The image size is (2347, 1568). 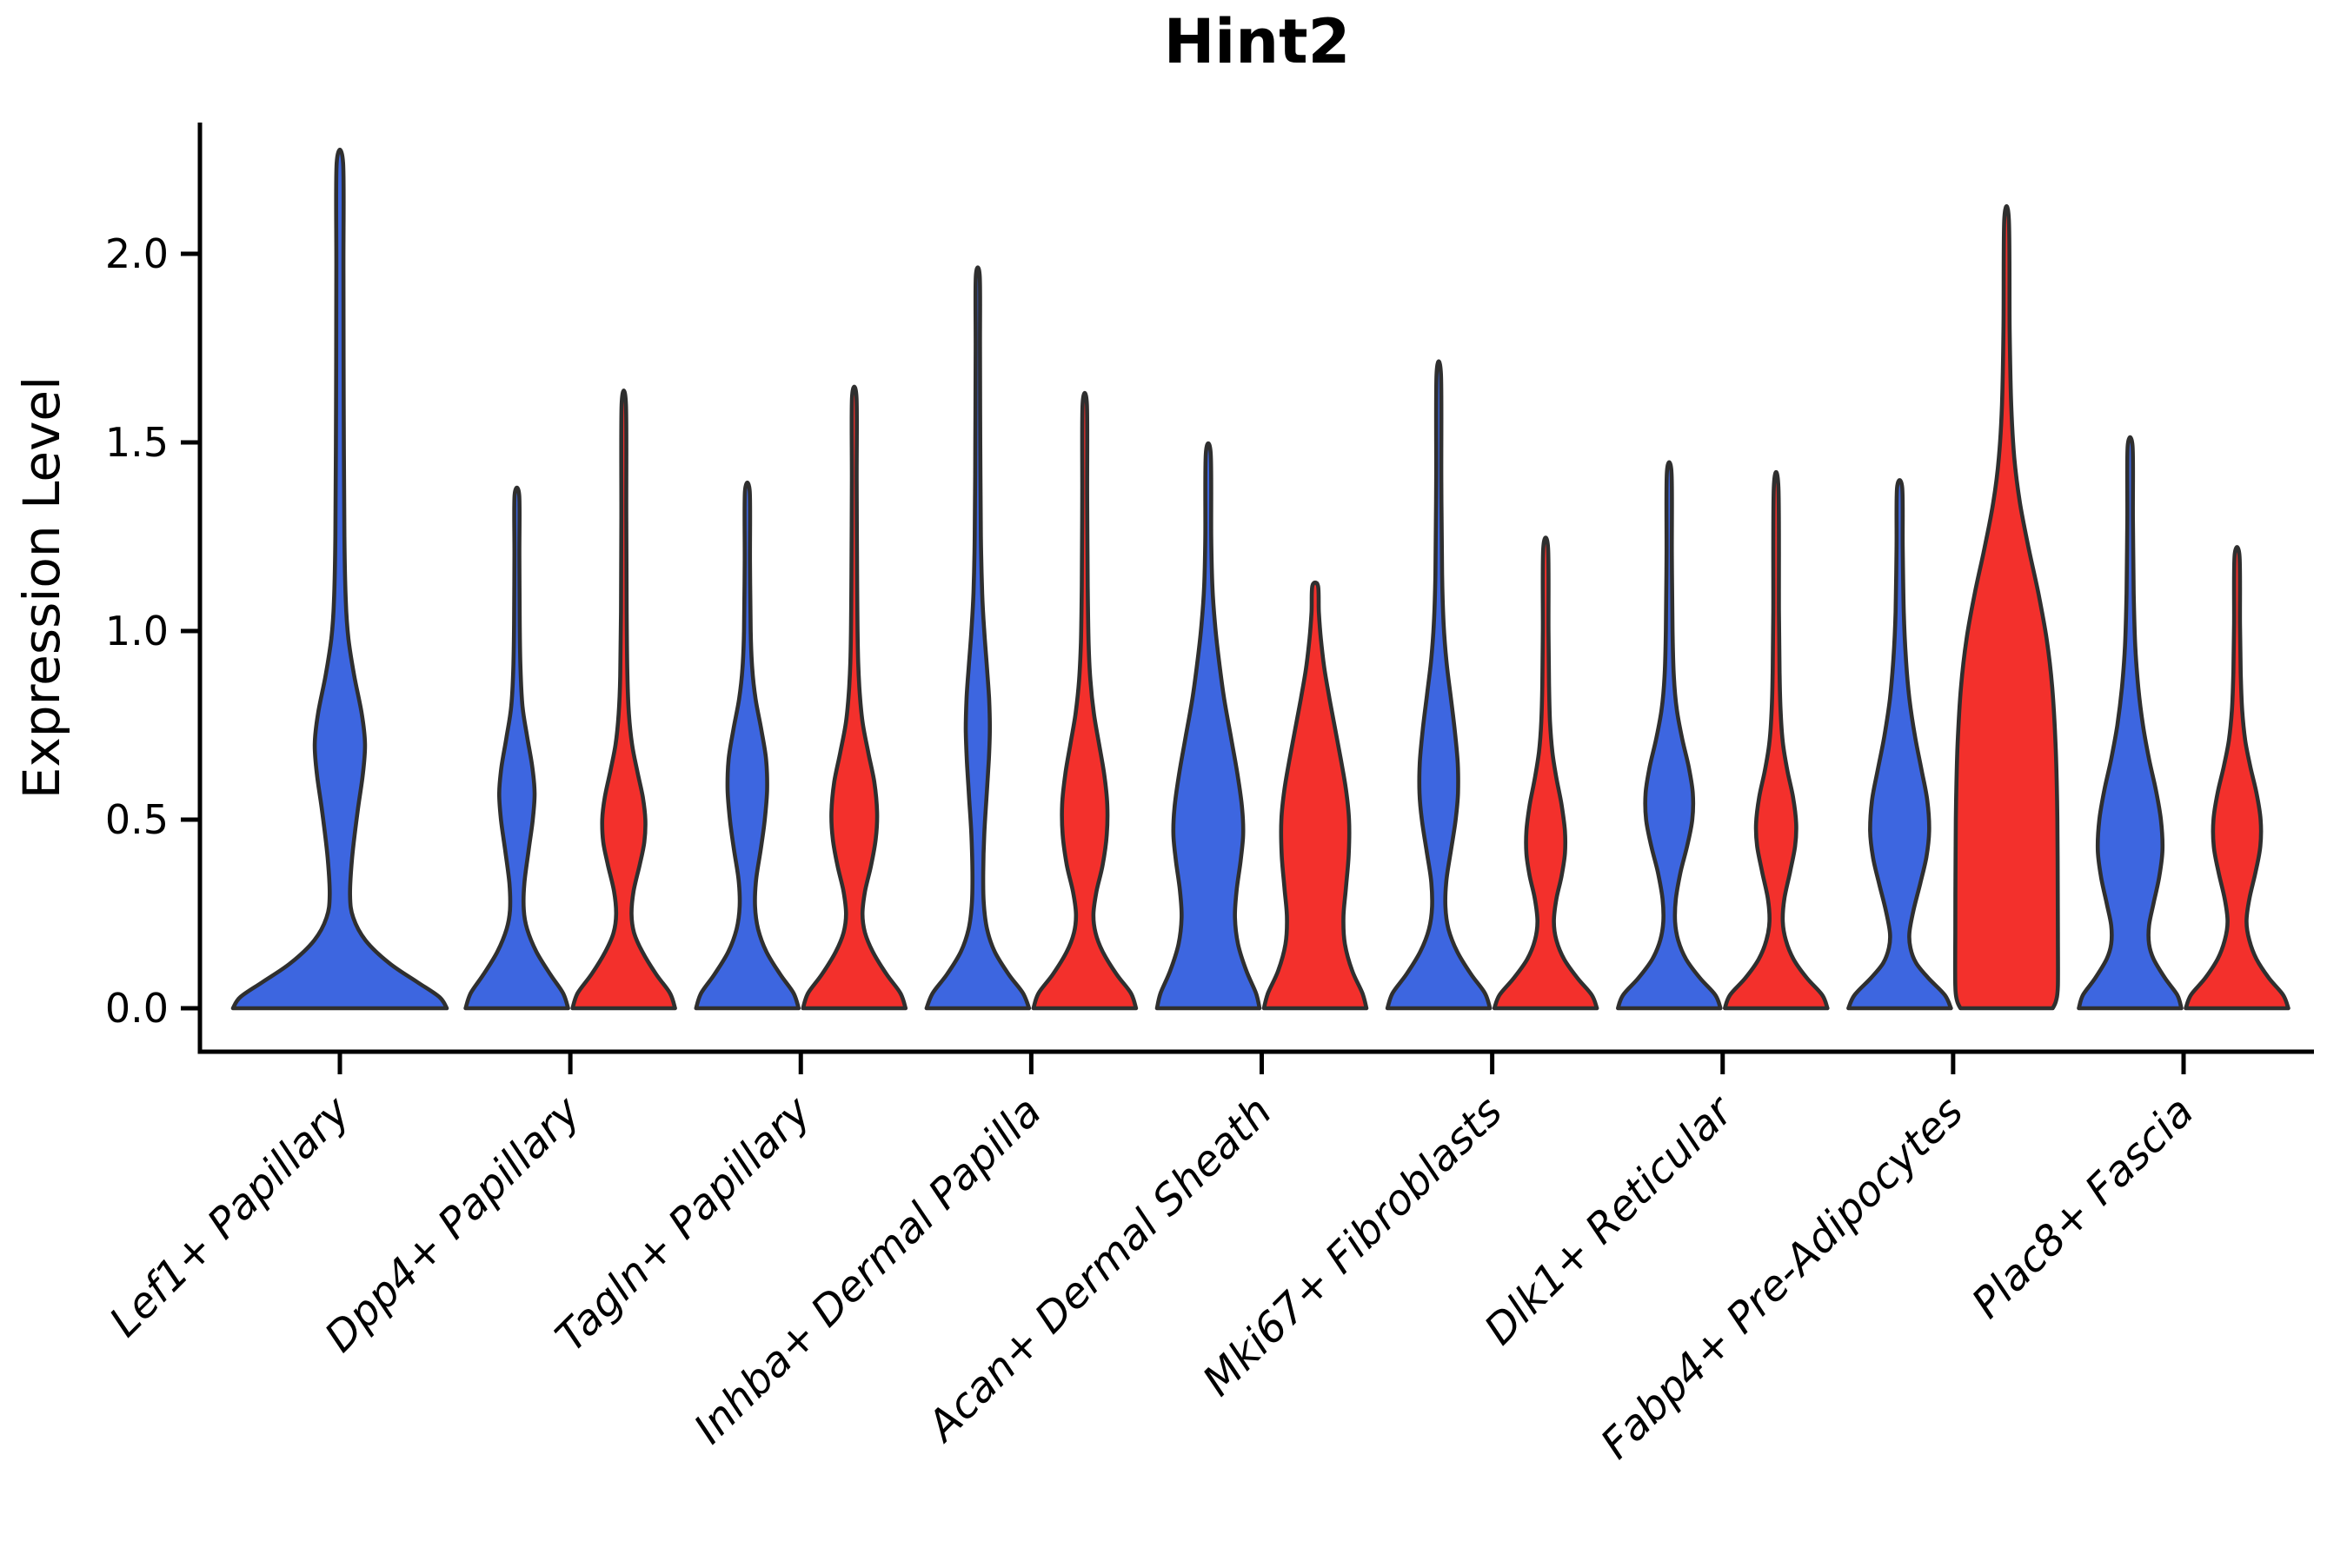 What do you see at coordinates (137, 442) in the screenshot?
I see `y-tick-label: 1.5` at bounding box center [137, 442].